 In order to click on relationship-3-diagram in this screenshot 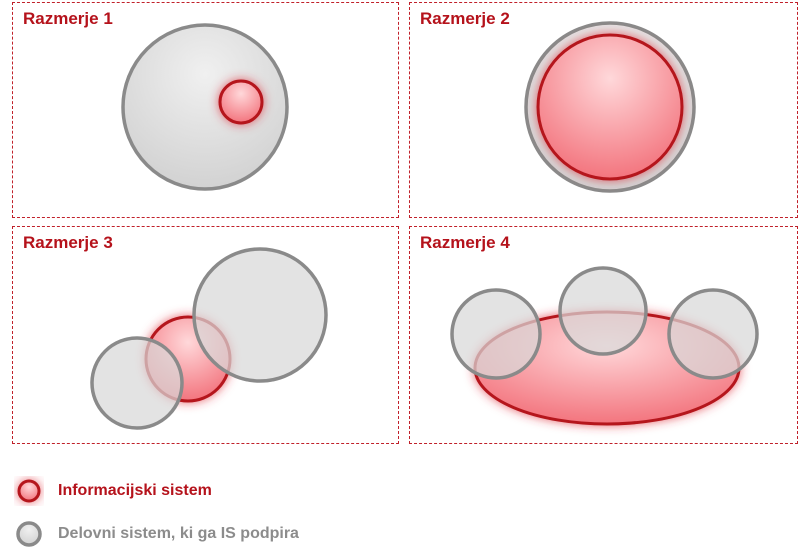, I will do `click(209, 338)`.